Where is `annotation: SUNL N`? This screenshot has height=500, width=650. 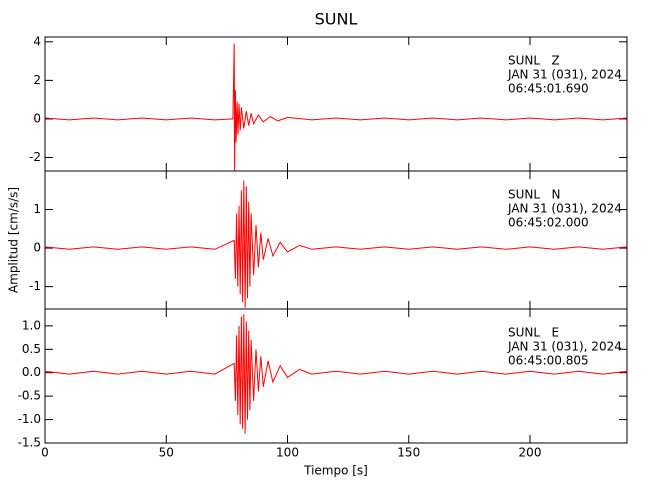 annotation: SUNL N is located at coordinates (534, 195).